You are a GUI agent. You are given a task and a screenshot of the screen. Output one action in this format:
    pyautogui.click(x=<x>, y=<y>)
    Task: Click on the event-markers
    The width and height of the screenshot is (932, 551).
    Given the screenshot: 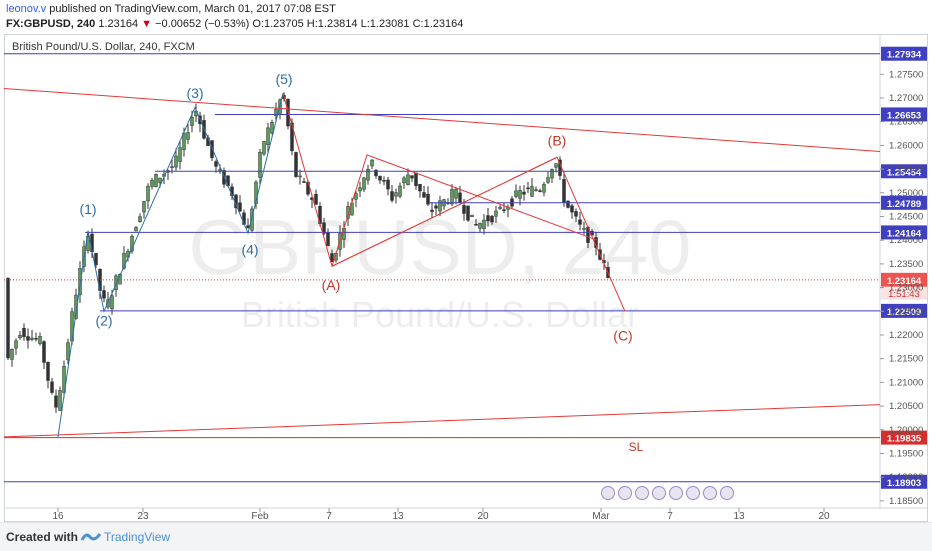 What is the action you would take?
    pyautogui.click(x=667, y=493)
    